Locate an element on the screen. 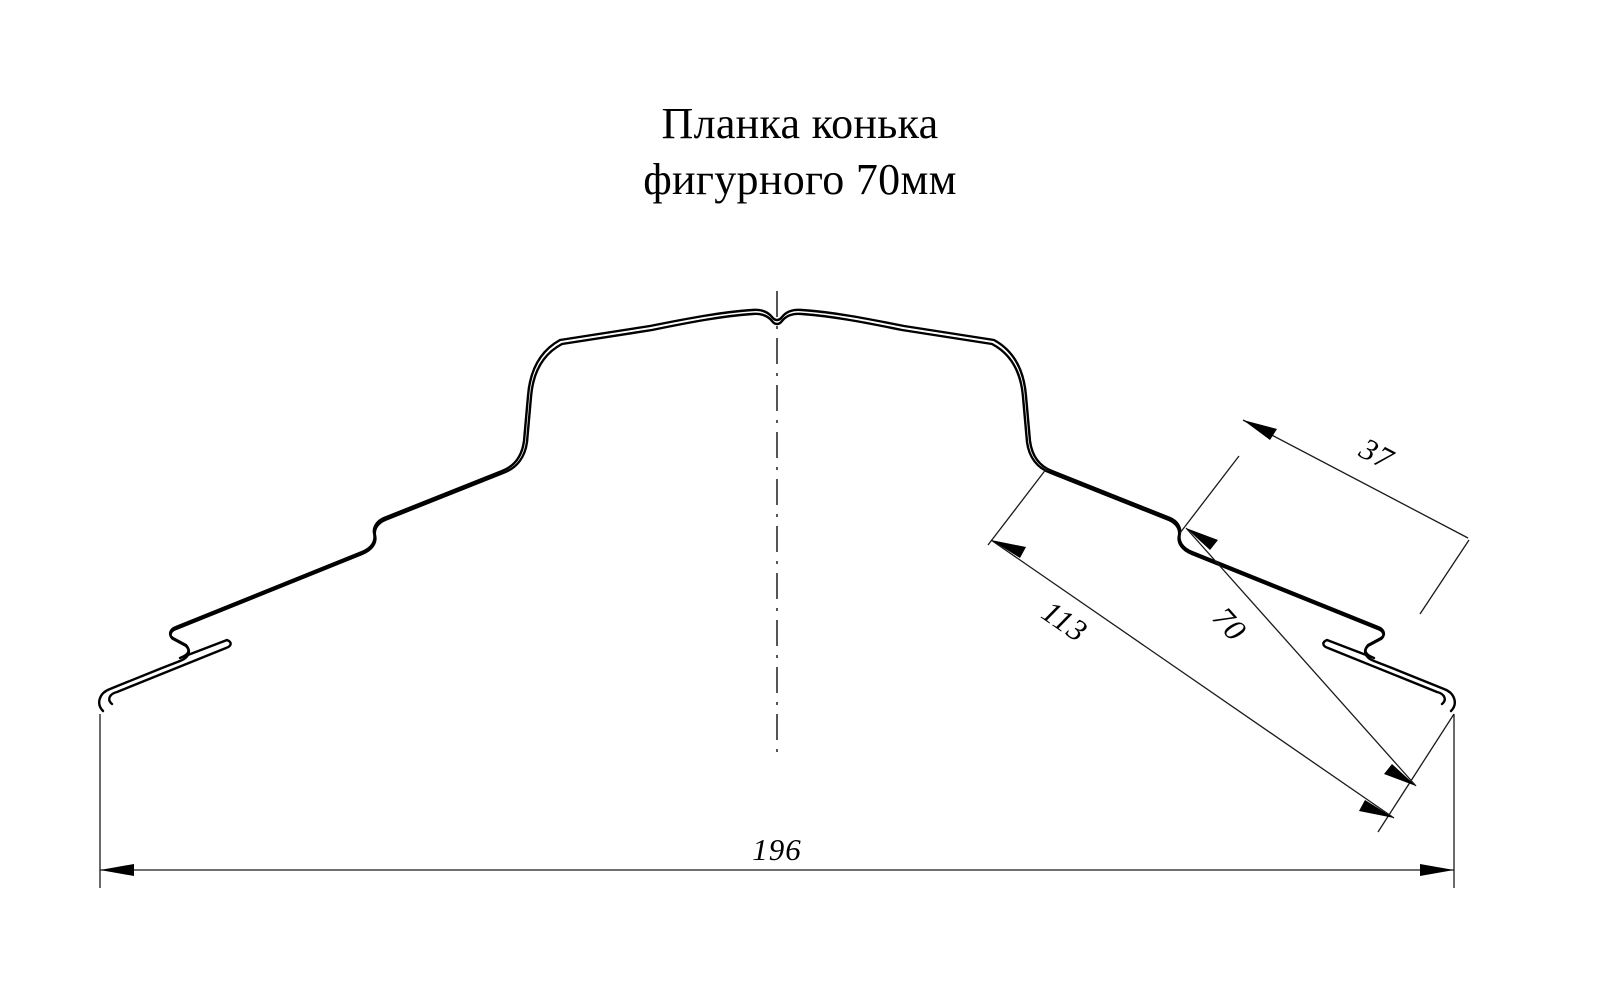 The width and height of the screenshot is (1600, 1000). extension-line-edge-end is located at coordinates (1444, 577).